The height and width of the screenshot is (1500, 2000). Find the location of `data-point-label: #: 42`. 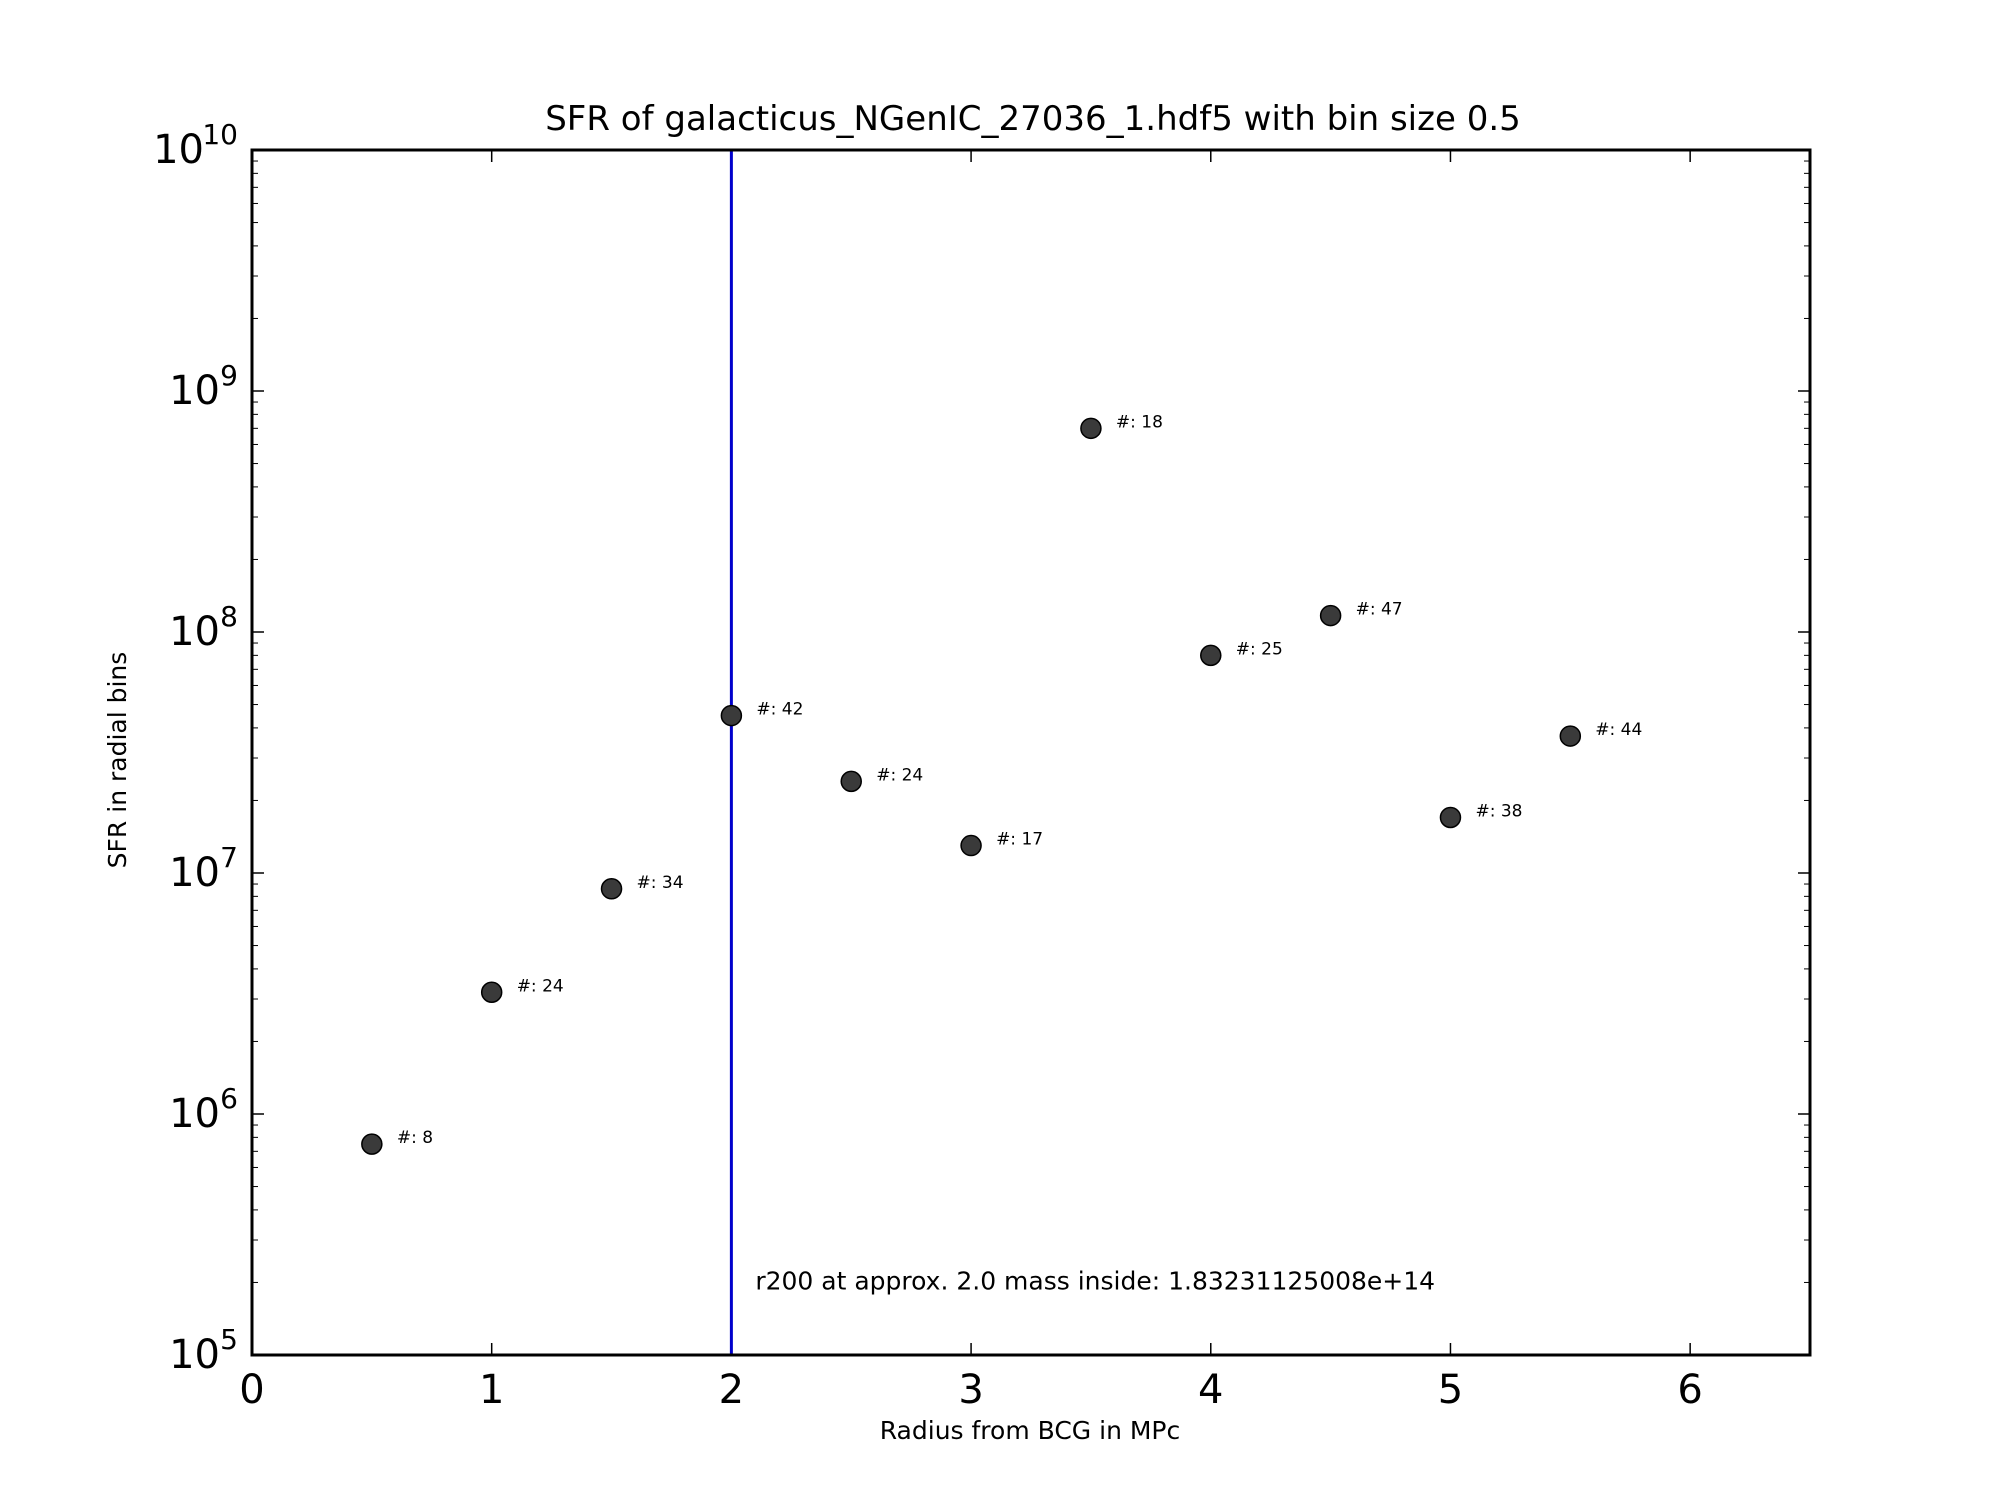

data-point-label: #: 42 is located at coordinates (779, 710).